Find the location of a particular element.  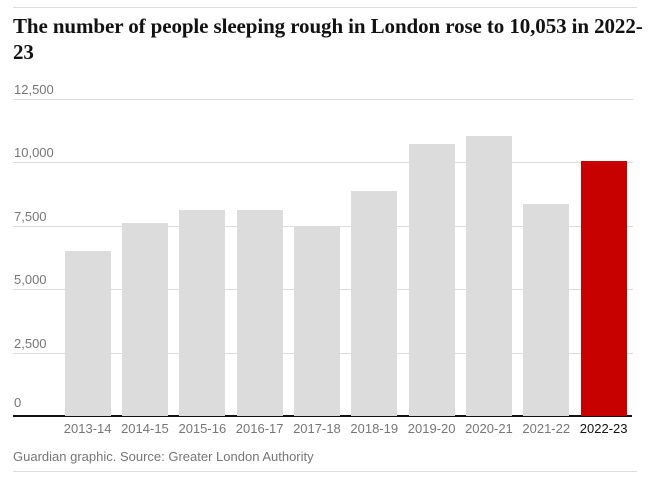

x-tick-label: 2020-21 is located at coordinates (489, 428).